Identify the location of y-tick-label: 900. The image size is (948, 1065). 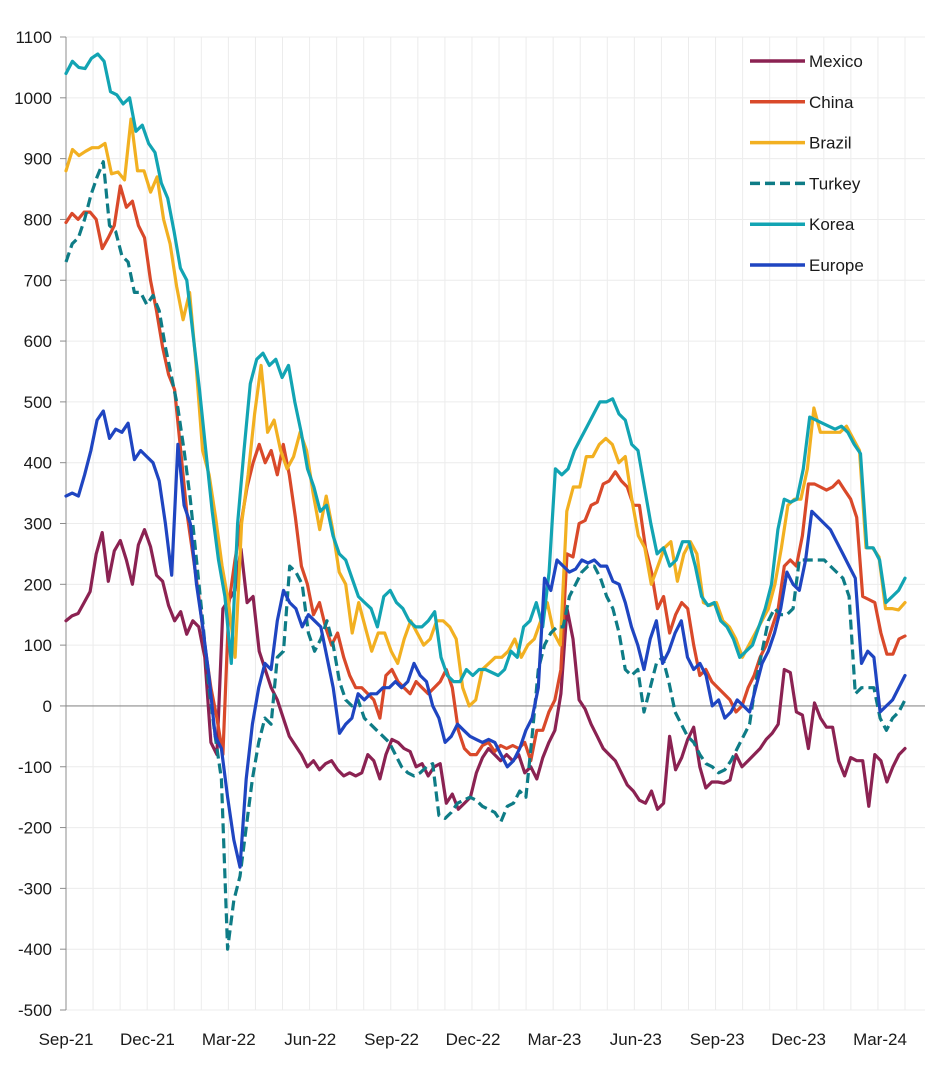
(38, 159).